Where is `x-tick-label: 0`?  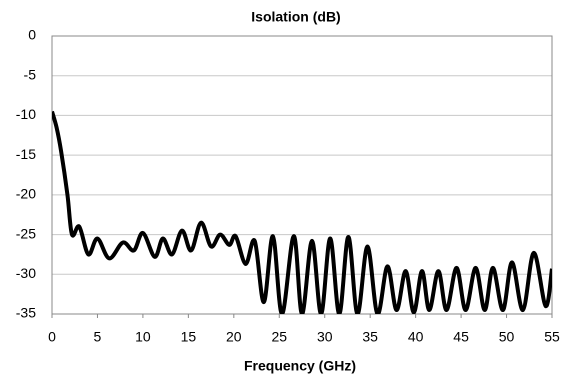
x-tick-label: 0 is located at coordinates (52, 337).